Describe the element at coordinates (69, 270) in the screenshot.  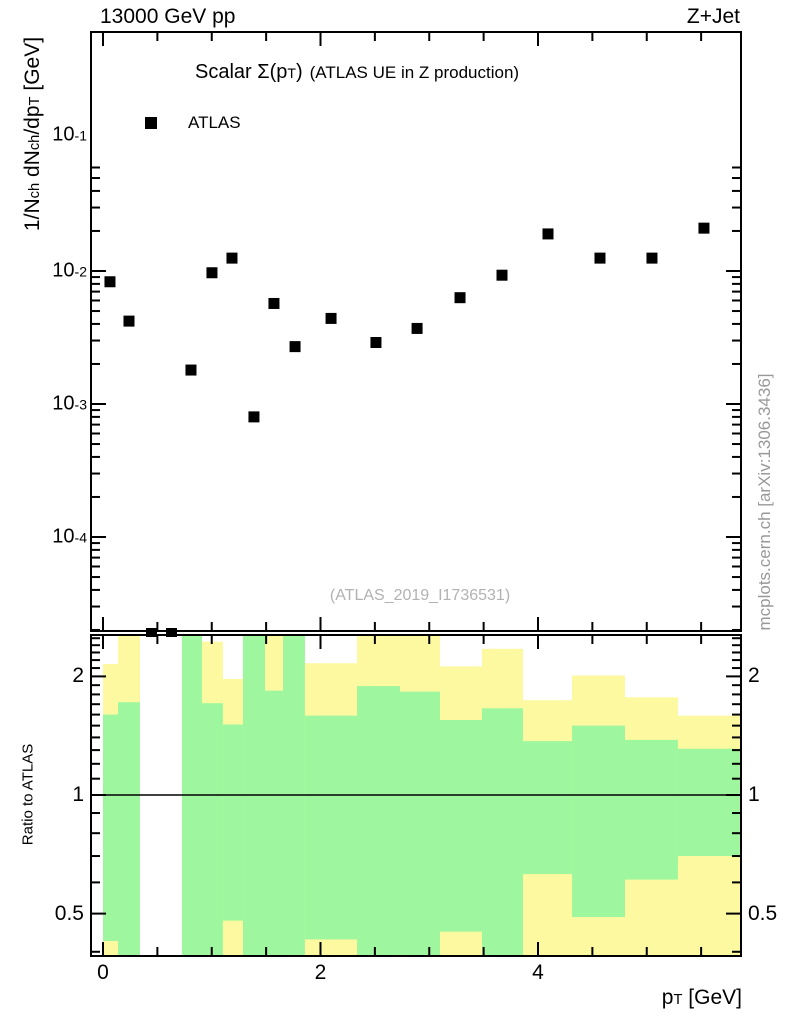
I see `main-y-tick-label: 10⁻²` at that location.